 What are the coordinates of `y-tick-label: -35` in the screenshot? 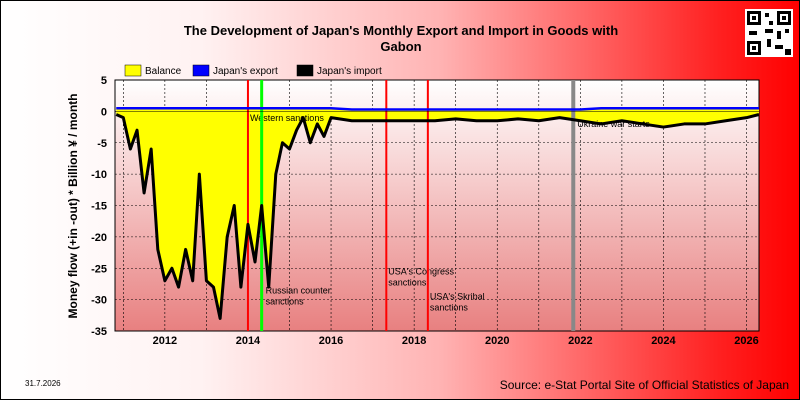 It's located at (99, 332).